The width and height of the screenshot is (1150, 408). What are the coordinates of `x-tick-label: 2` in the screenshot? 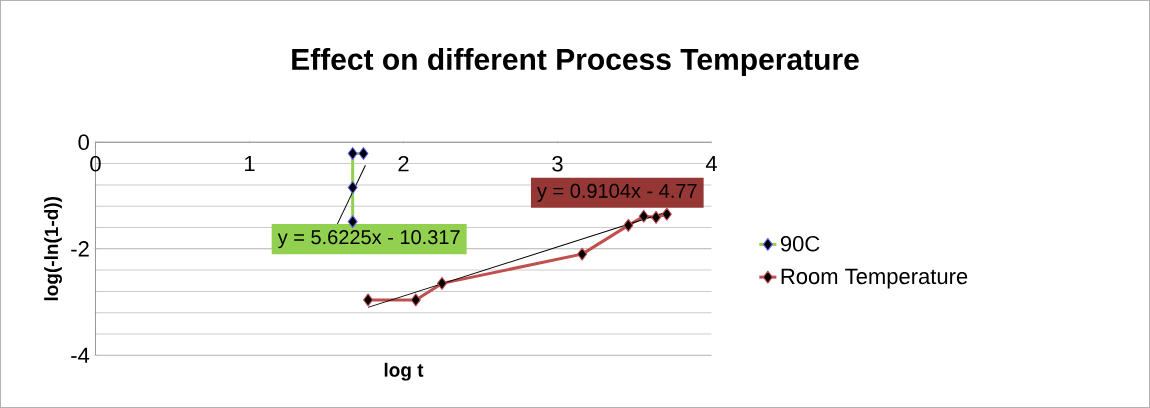 It's located at (403, 163).